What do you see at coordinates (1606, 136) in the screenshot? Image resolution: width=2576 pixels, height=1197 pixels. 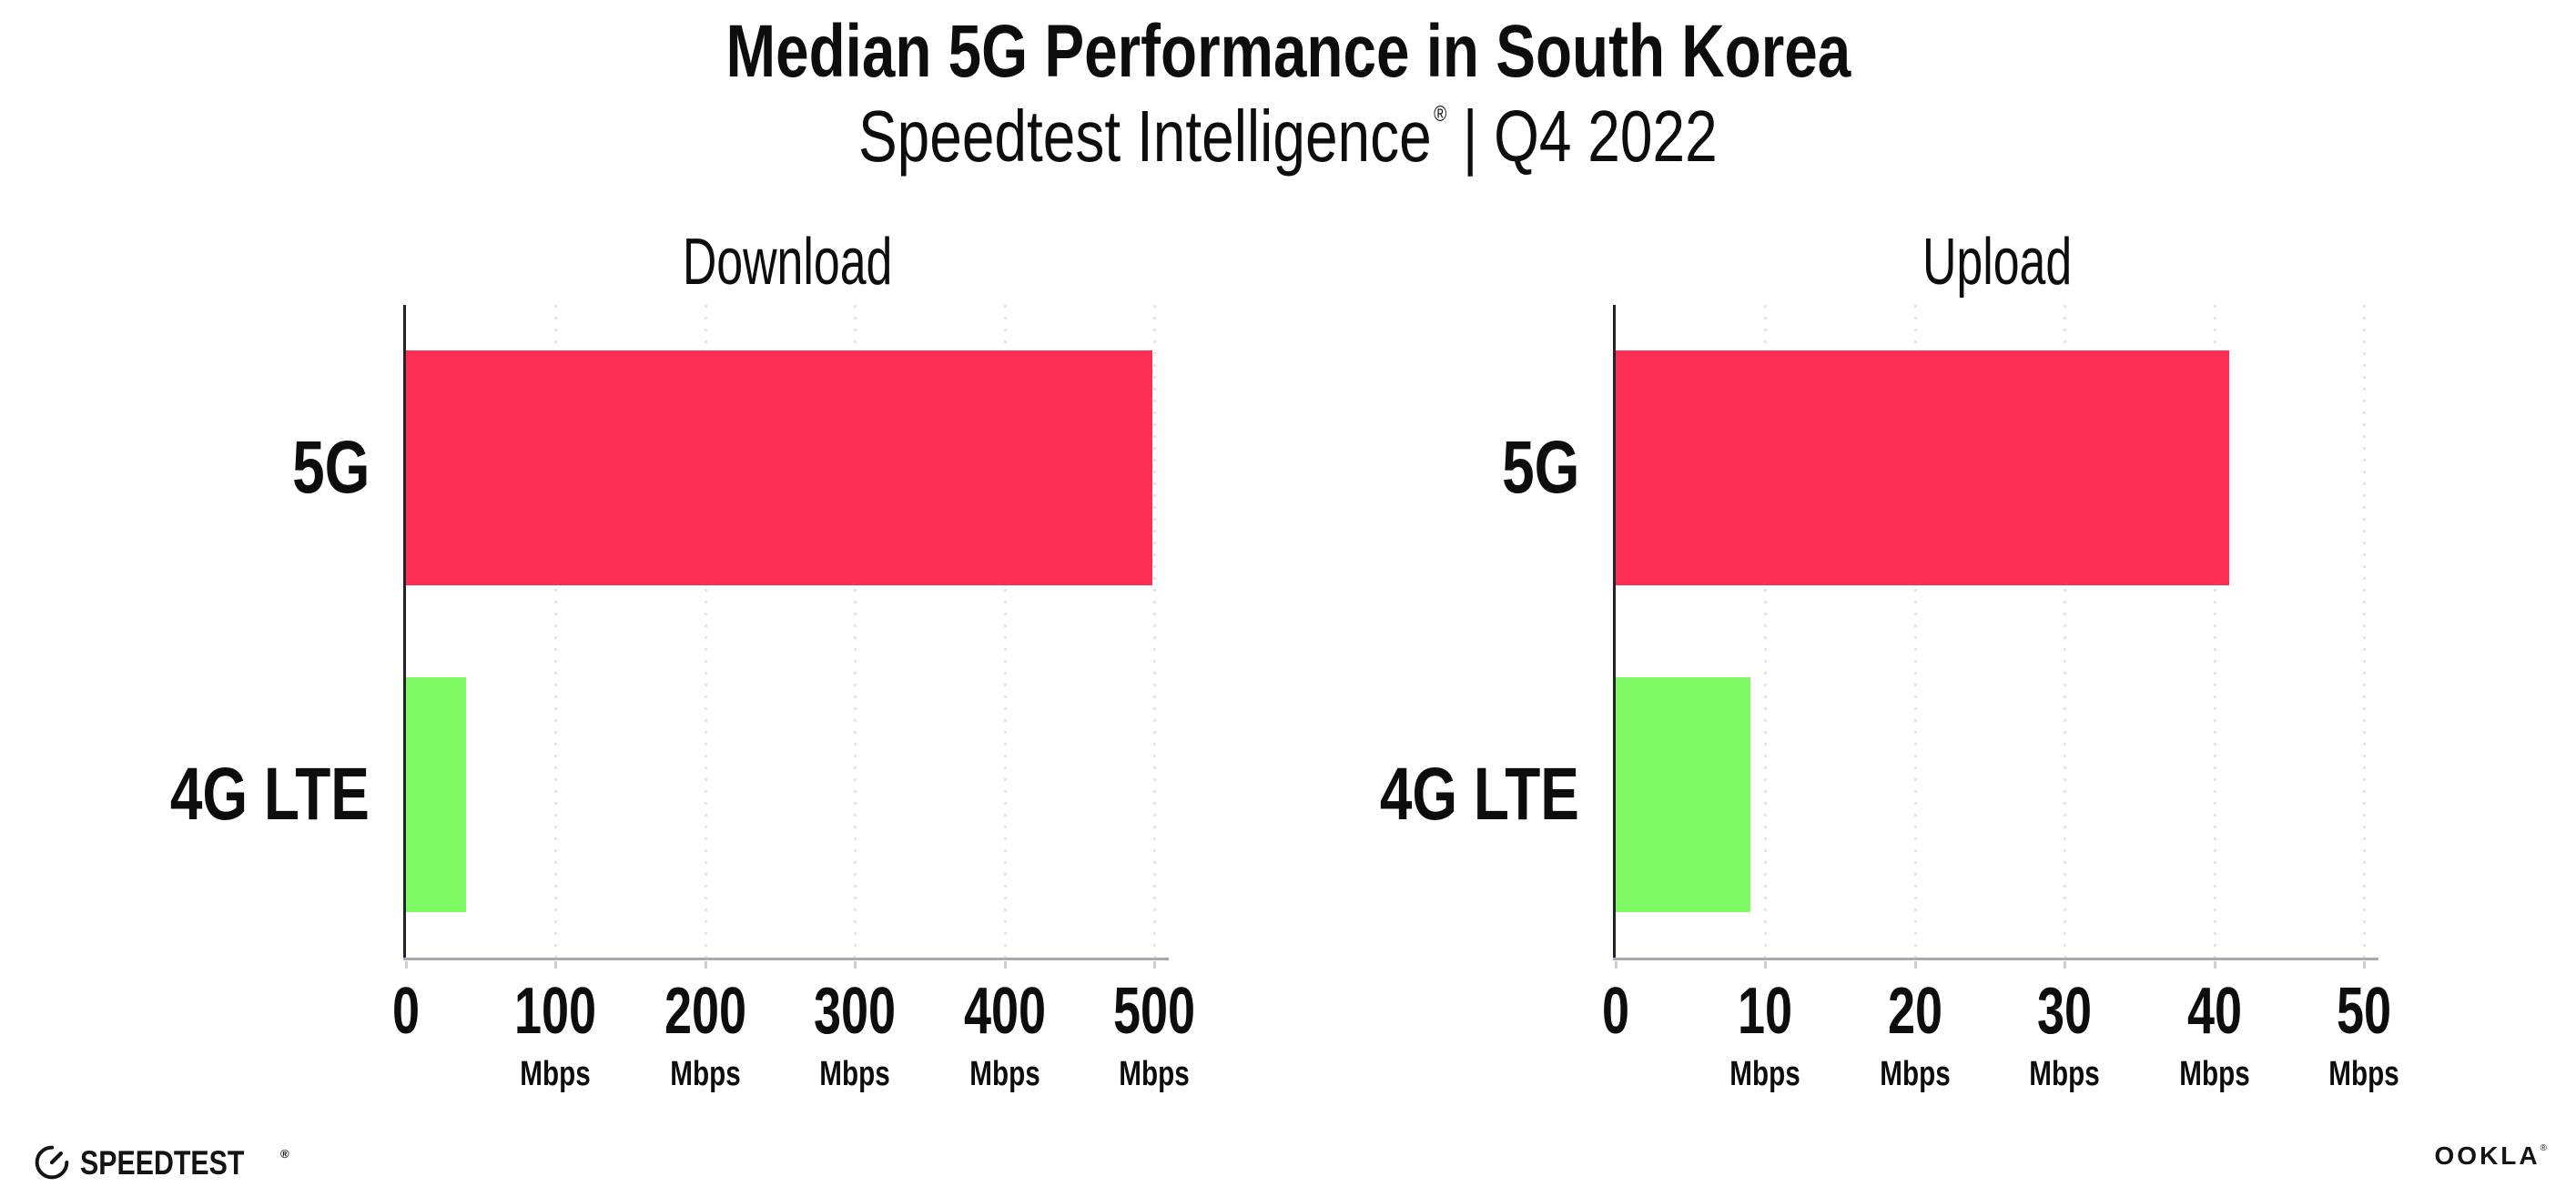 I see `subtitle-period: Q4 2022` at bounding box center [1606, 136].